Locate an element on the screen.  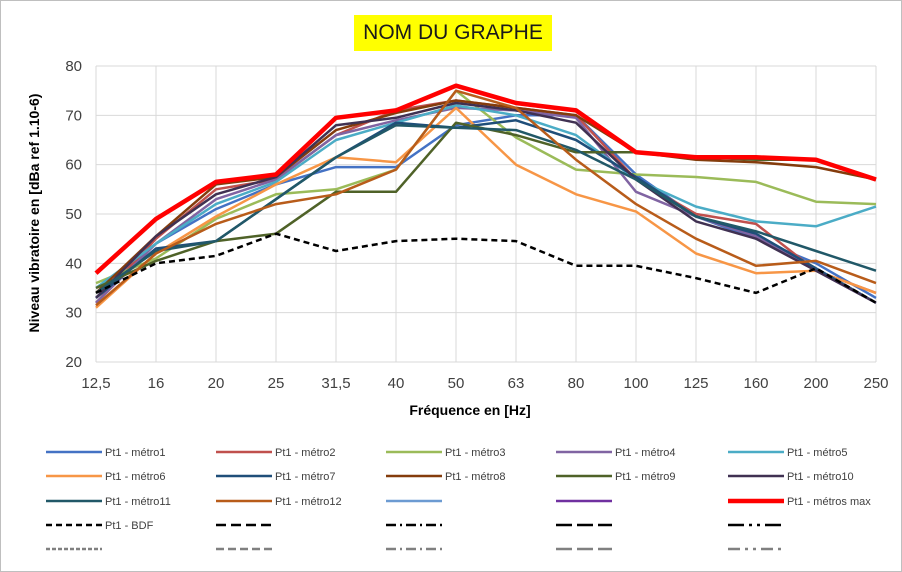
legend-label: Pt1 - métro2 is located at coordinates (305, 453).